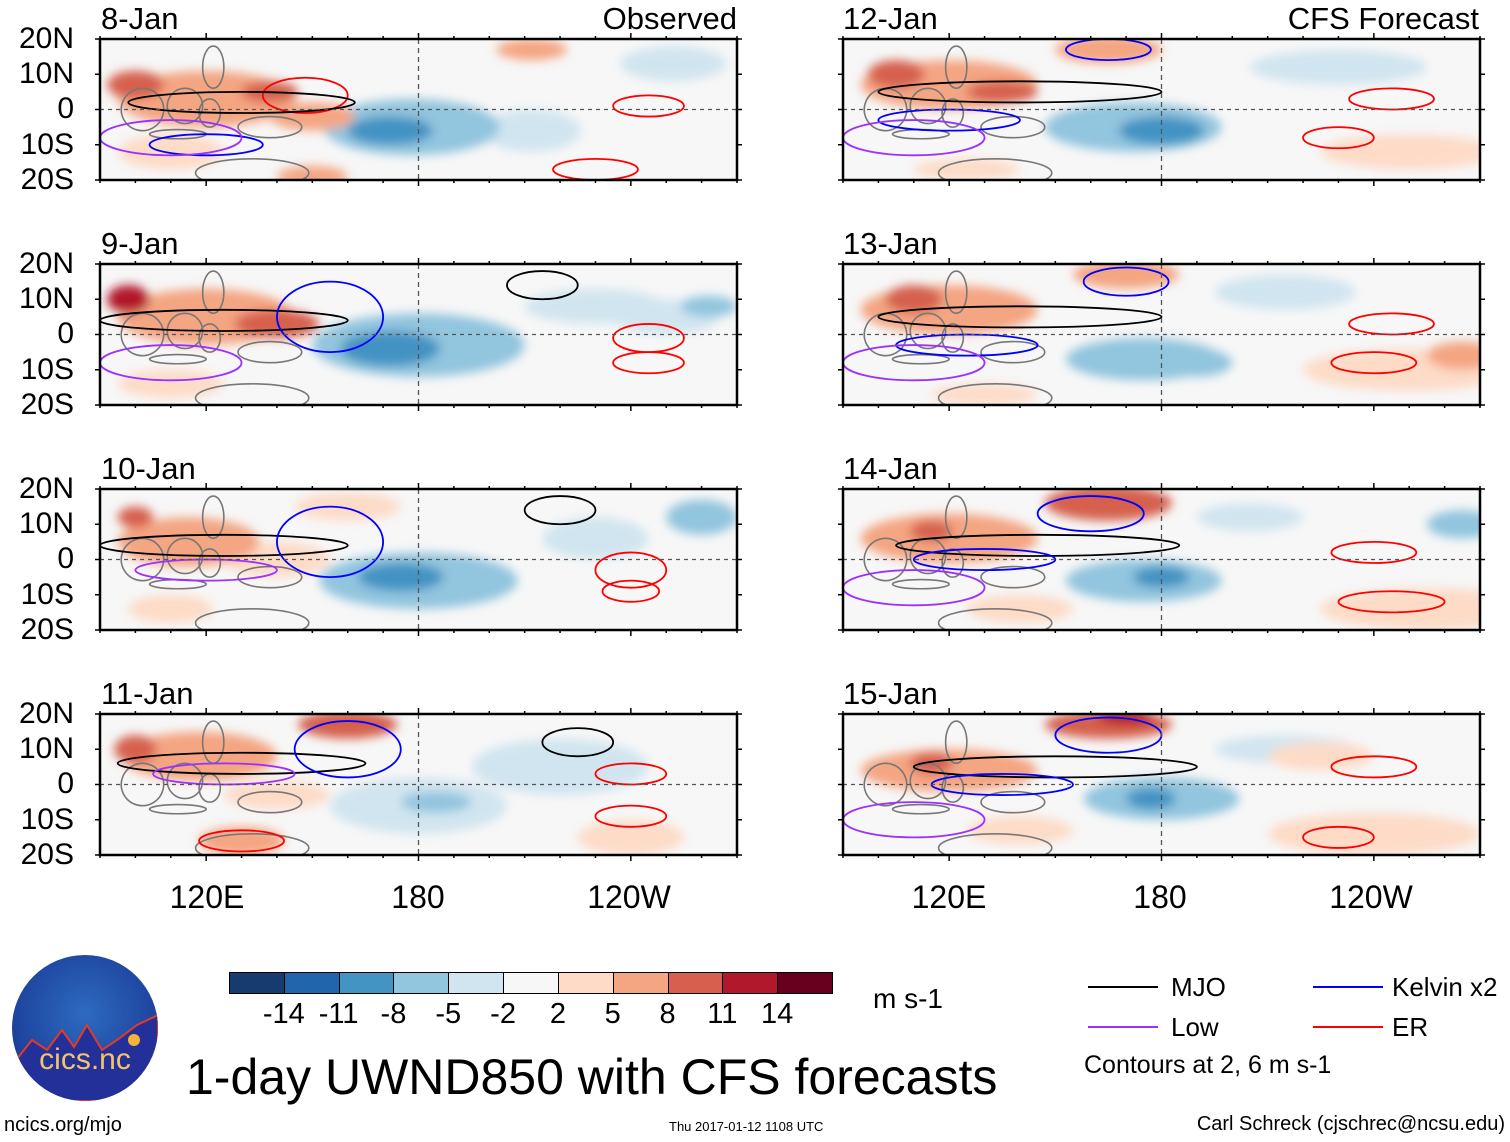 This screenshot has height=1142, width=1510. Describe the element at coordinates (592, 1077) in the screenshot. I see `figure-title: 1-day UWND850 with CFS forecasts` at that location.